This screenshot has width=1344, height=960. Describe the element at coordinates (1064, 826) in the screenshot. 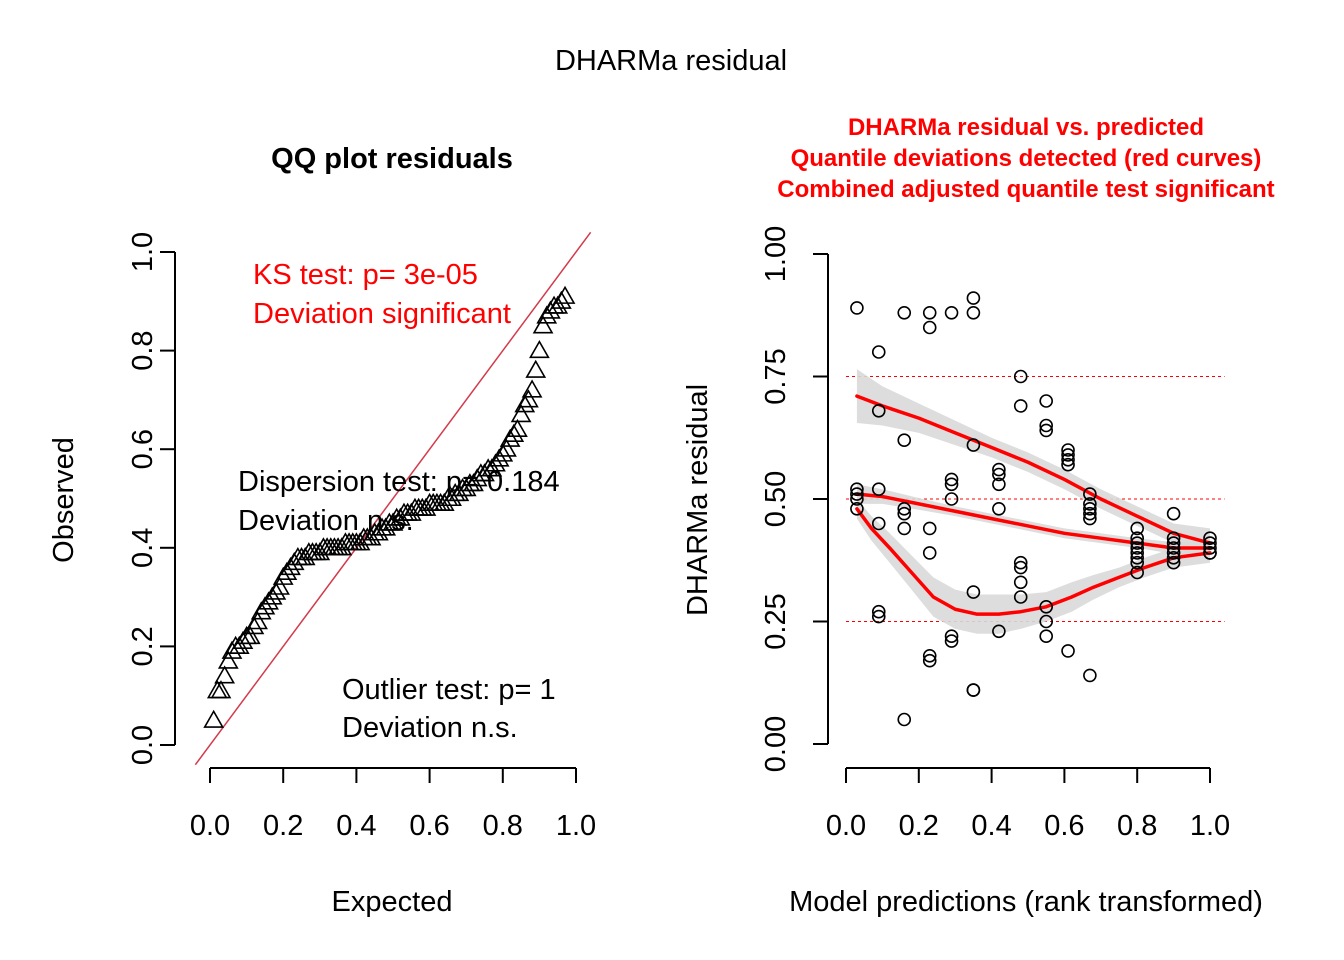

I see `rv-x-tick-label: 0.6` at that location.